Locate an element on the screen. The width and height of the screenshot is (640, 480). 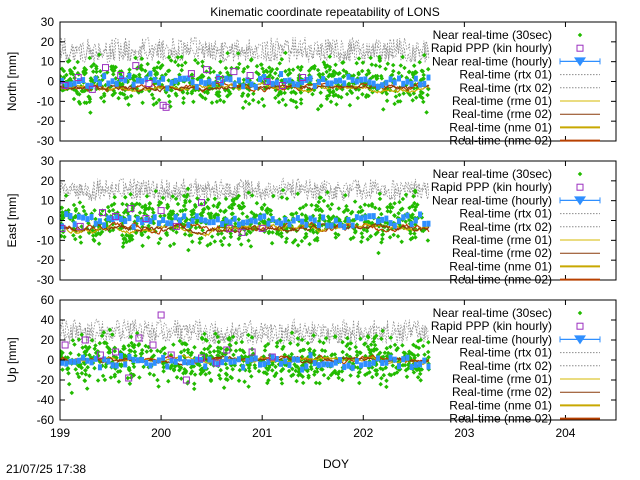
series-nme01 is located at coordinates (245, 229).